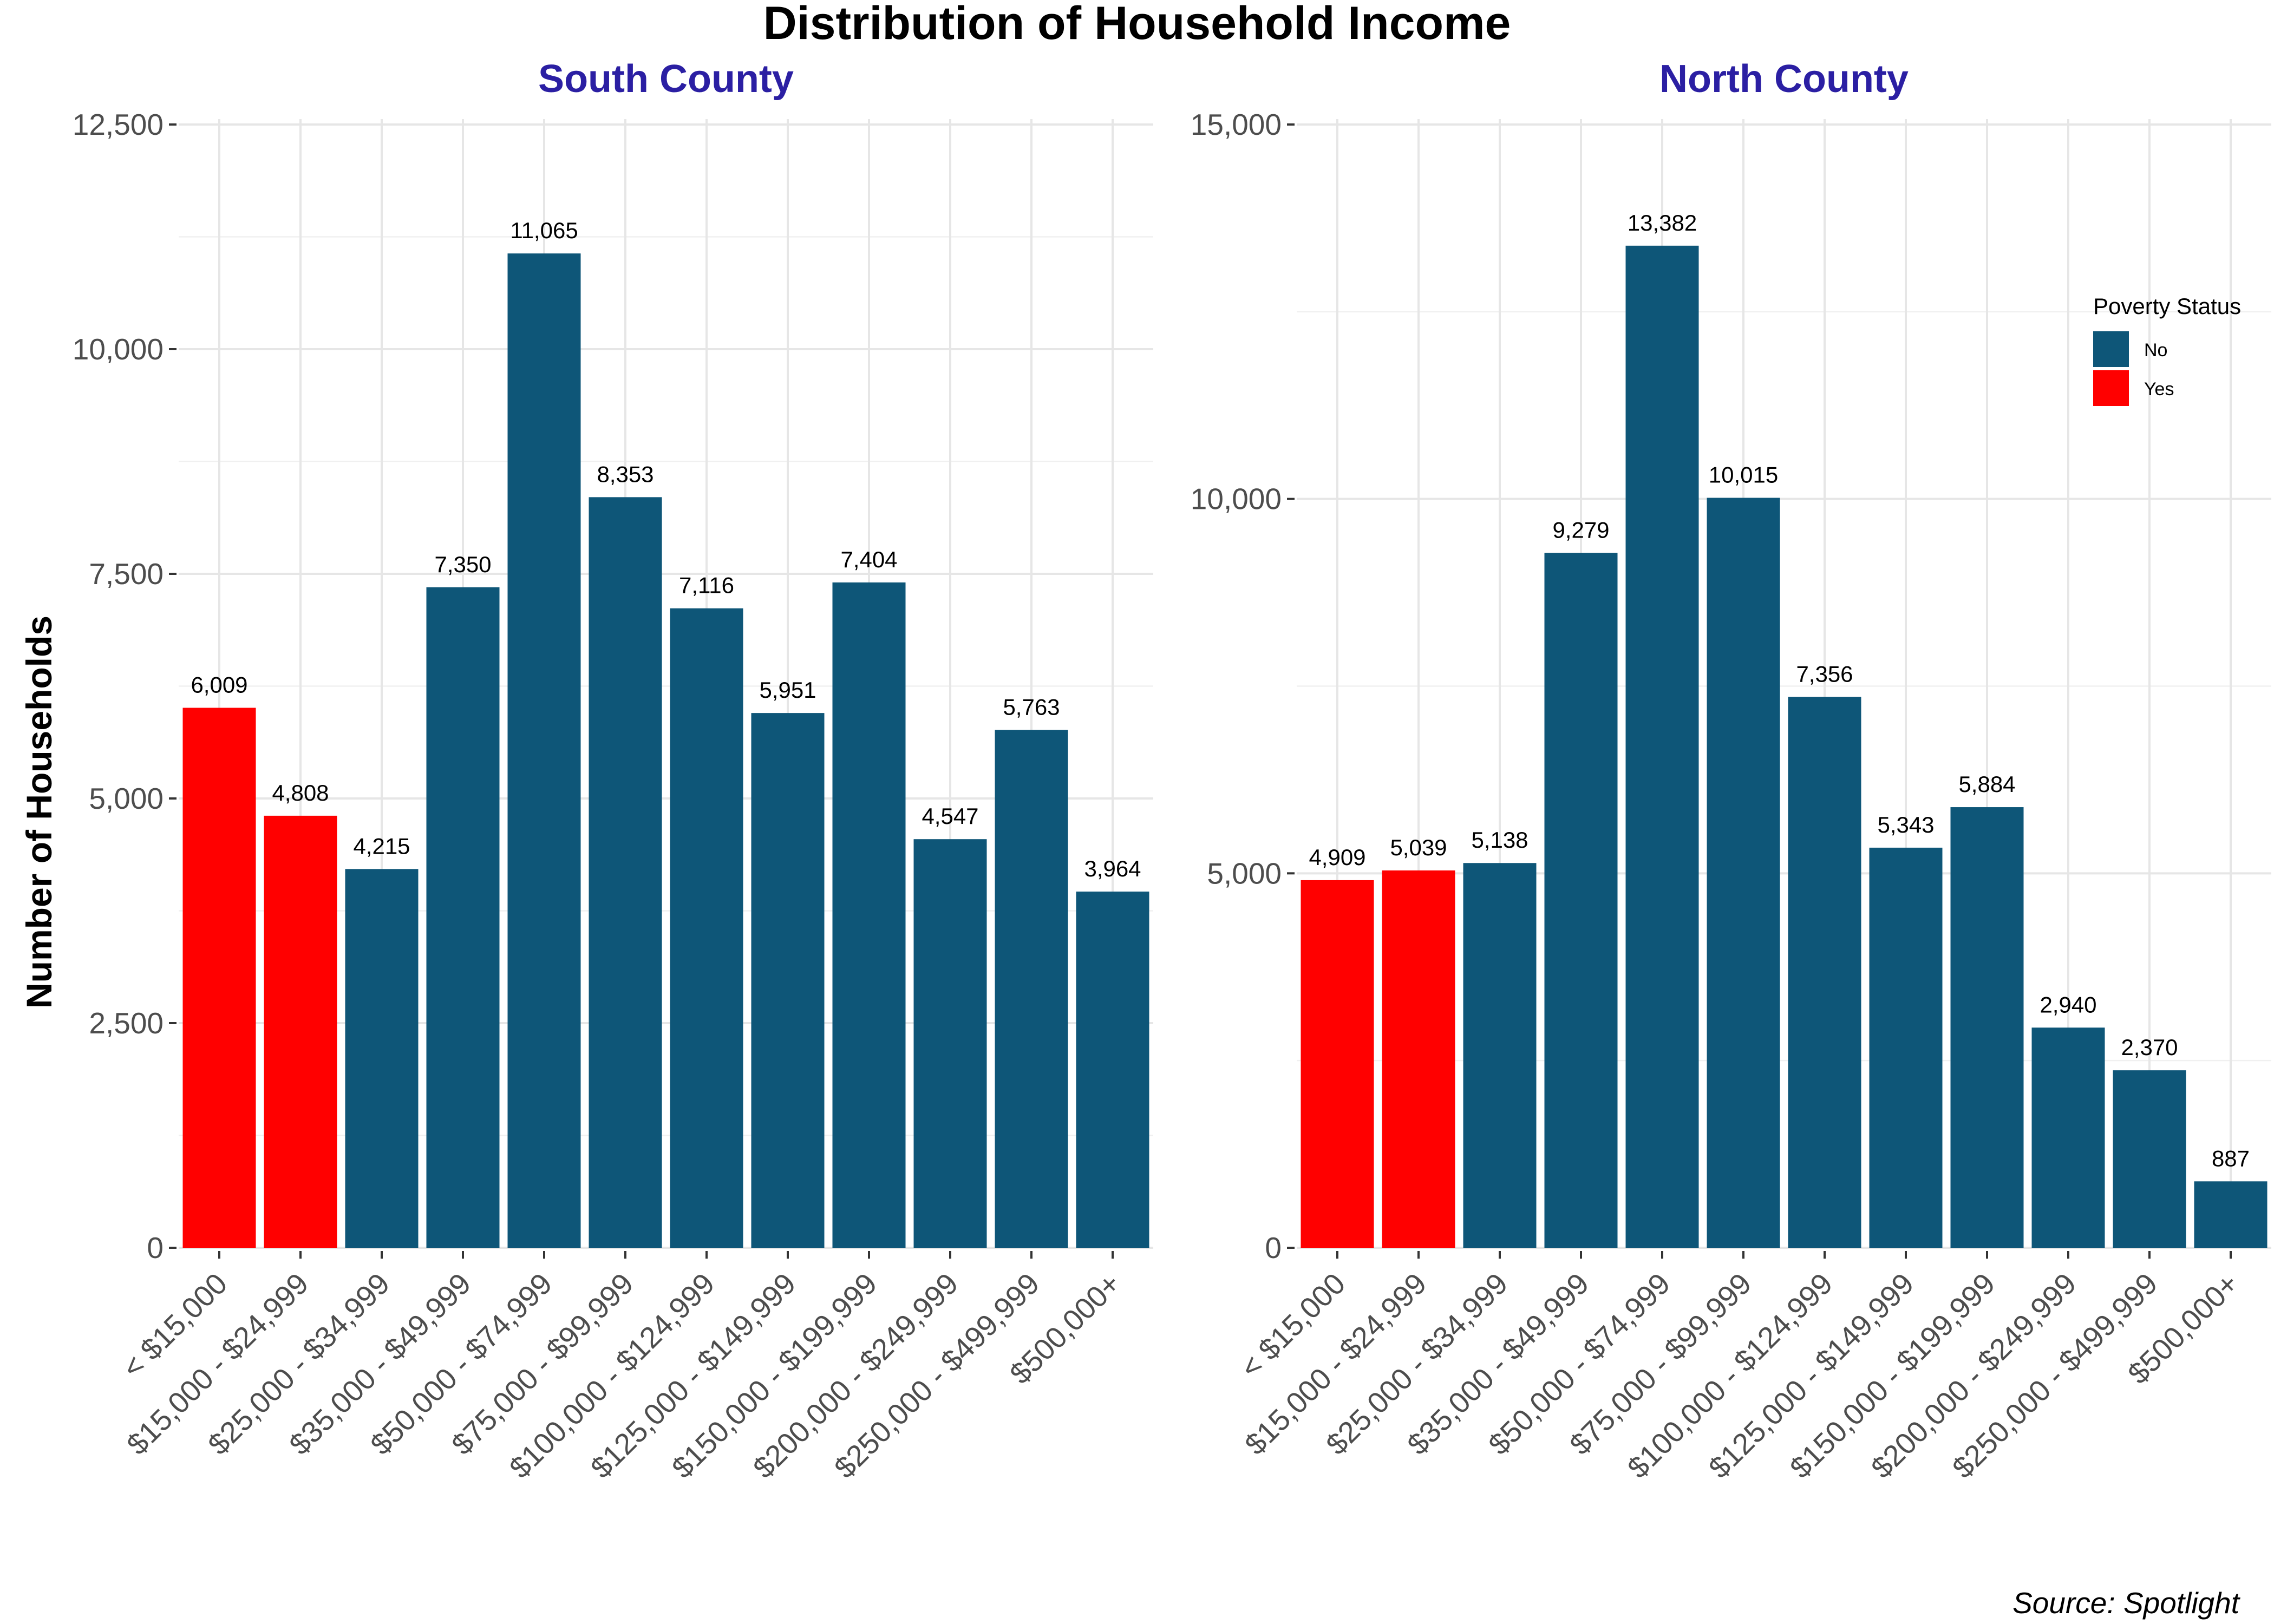 This screenshot has width=2274, height=1624. What do you see at coordinates (127, 1023) in the screenshot?
I see `y-tick-label: 2,500` at bounding box center [127, 1023].